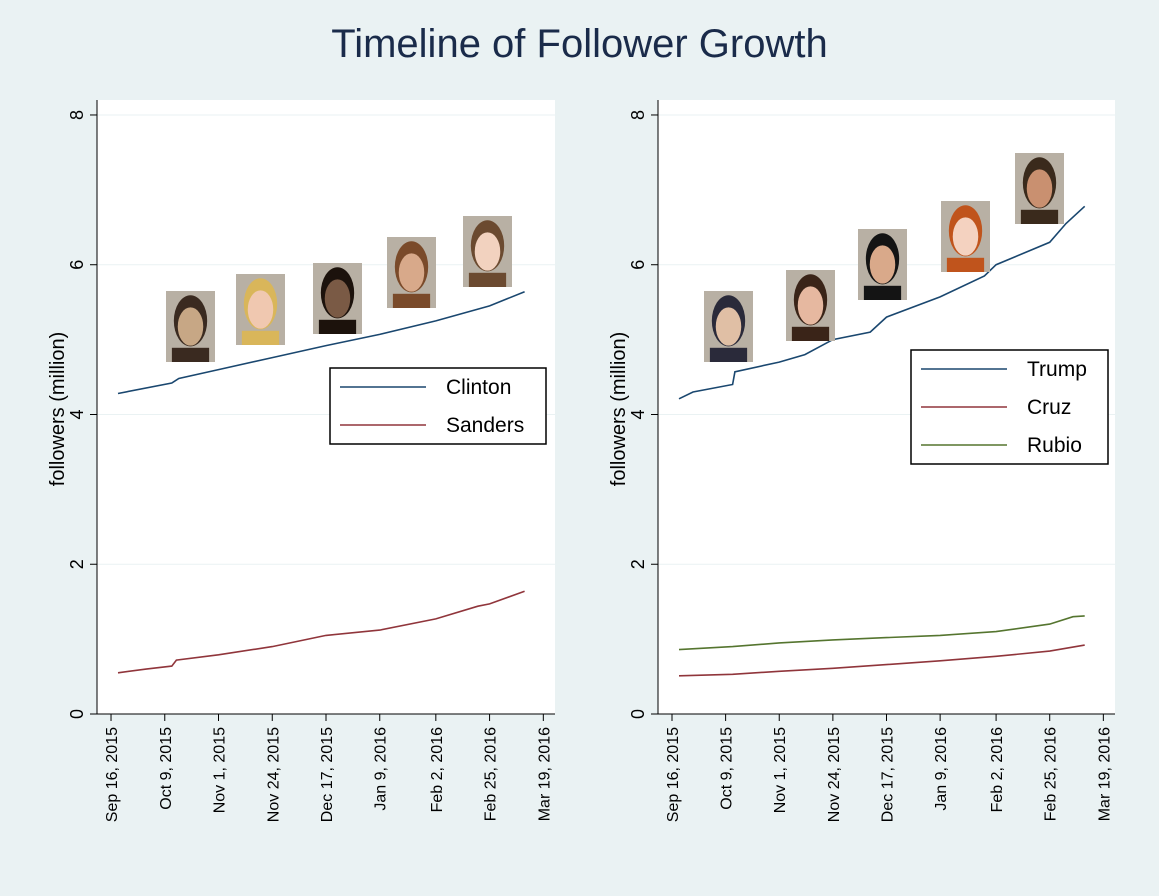 The image size is (1159, 896). I want to click on avatar-dark-hair-woman-icon, so click(810, 305).